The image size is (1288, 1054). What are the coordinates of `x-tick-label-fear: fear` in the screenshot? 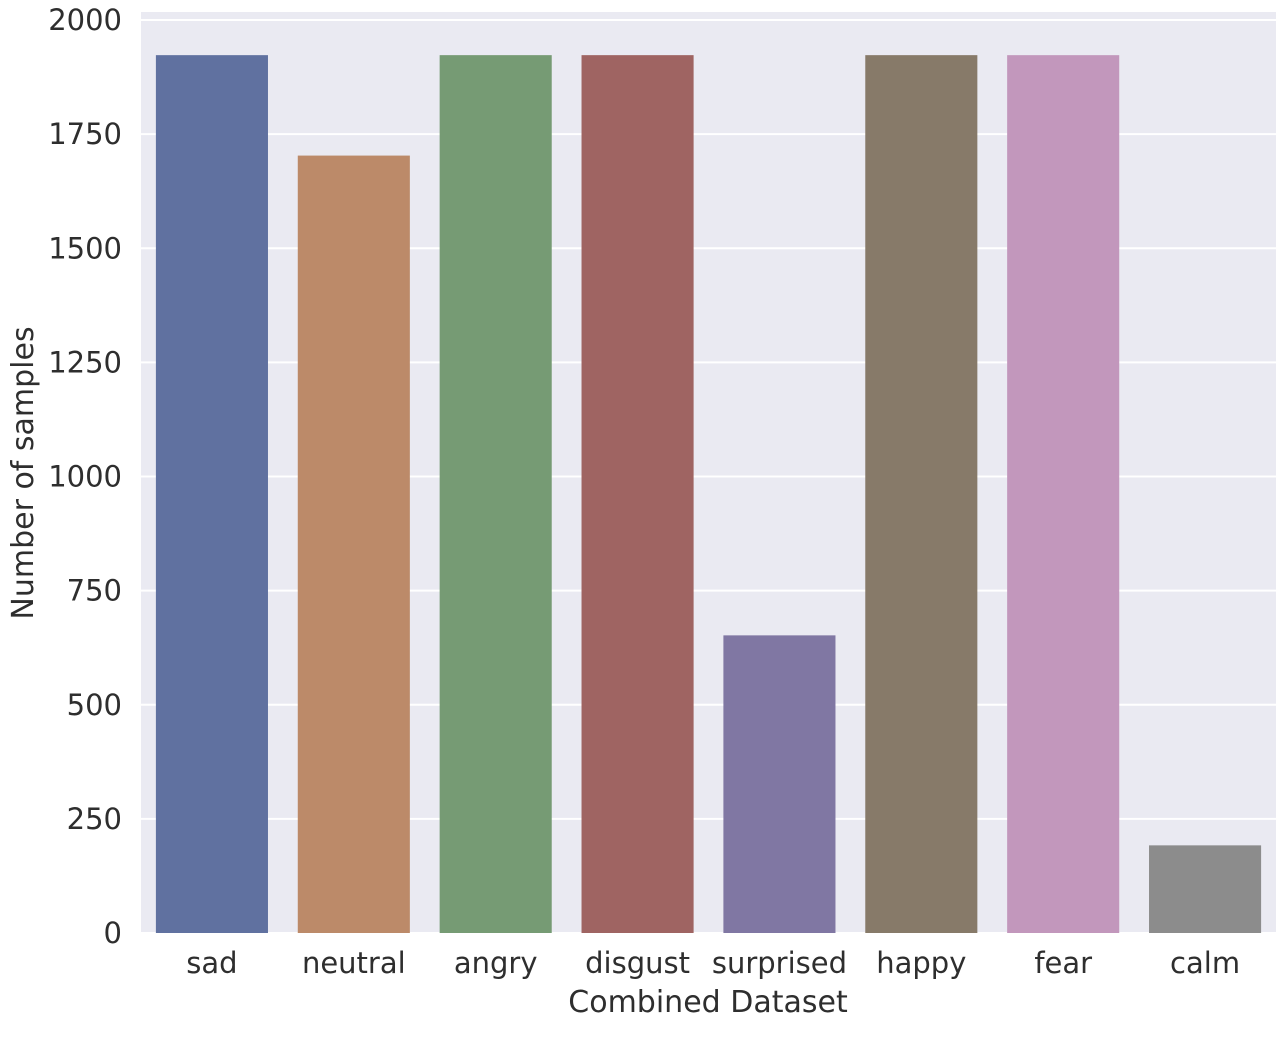 It's located at (1063, 963).